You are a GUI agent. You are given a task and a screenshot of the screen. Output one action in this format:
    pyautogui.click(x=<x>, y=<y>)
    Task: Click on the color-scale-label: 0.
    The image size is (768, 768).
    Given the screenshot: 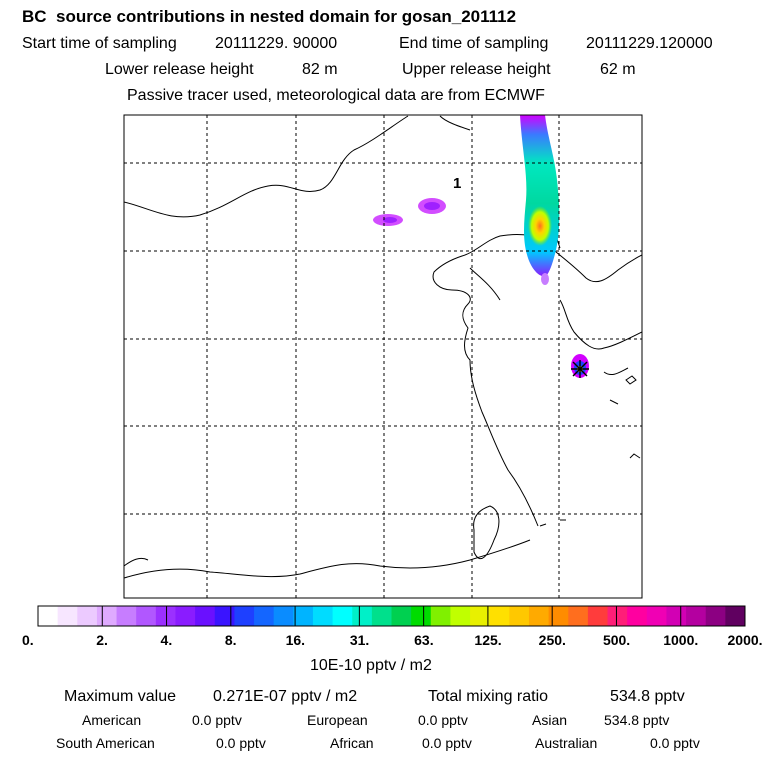 What is the action you would take?
    pyautogui.click(x=28, y=640)
    